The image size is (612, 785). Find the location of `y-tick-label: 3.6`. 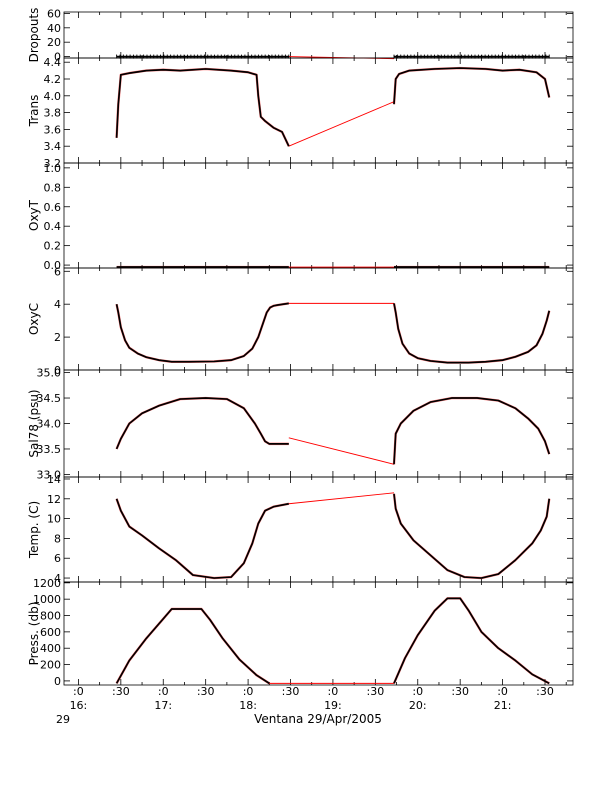

y-tick-label: 3.6 is located at coordinates (53, 129).